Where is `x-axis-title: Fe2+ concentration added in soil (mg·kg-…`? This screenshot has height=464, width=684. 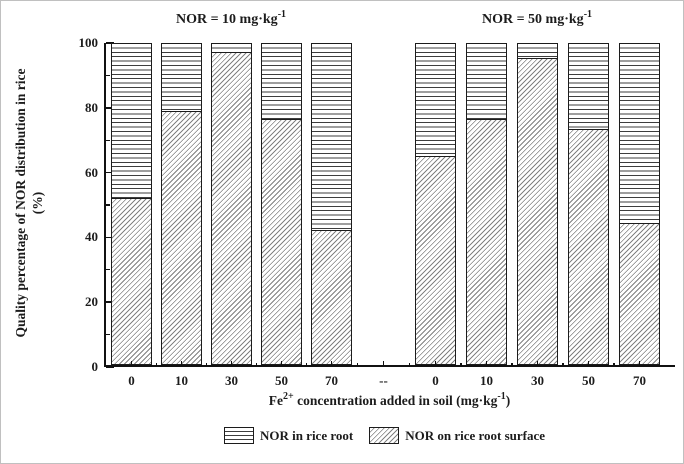
x-axis-title: Fe2+ concentration added in soil (mg·kg-… is located at coordinates (389, 400).